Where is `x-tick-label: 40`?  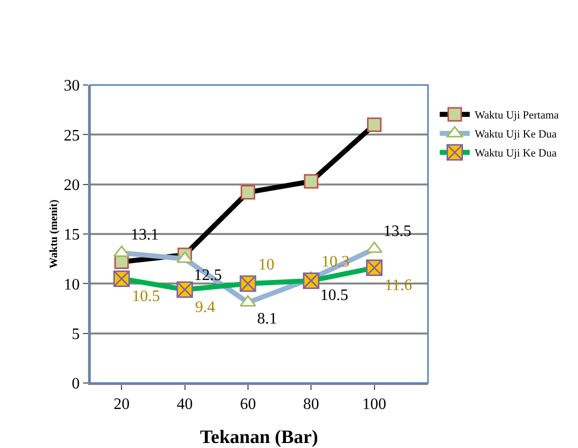
x-tick-label: 40 is located at coordinates (184, 405).